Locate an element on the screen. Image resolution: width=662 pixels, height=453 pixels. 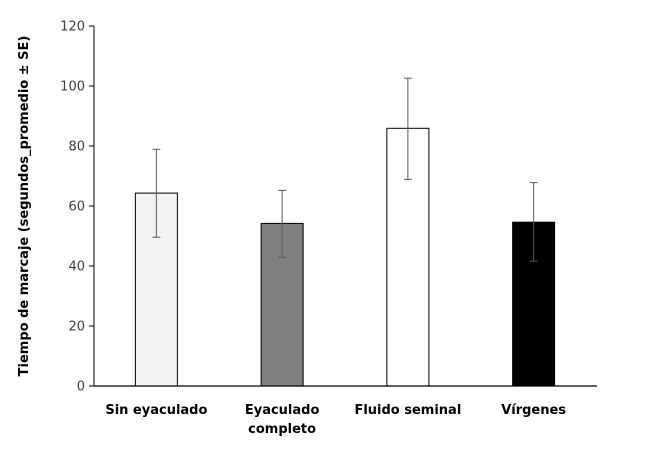
x-category-label: Fluido seminal is located at coordinates (407, 410).